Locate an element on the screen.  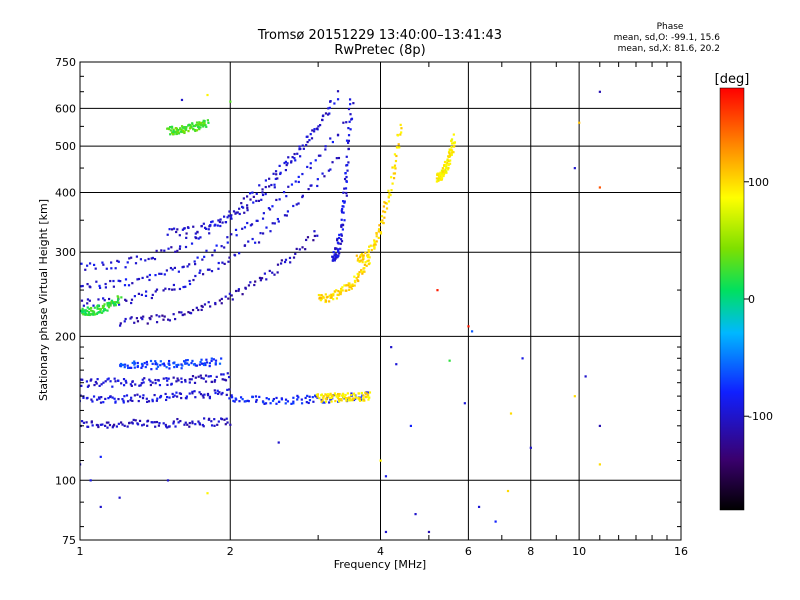
y-tick-label: 100 is located at coordinates (65, 480).